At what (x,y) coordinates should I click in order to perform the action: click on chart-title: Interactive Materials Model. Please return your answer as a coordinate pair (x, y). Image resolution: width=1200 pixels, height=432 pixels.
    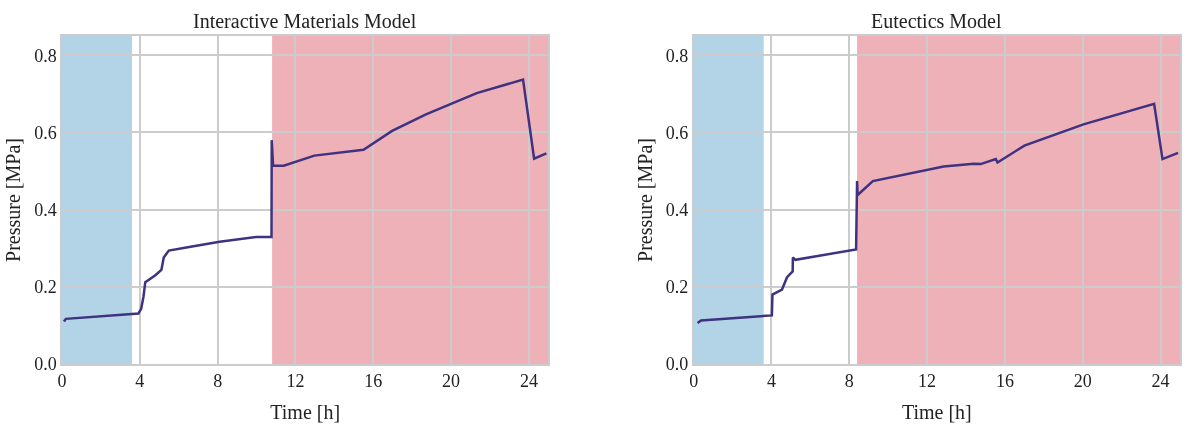
    Looking at the image, I should click on (305, 21).